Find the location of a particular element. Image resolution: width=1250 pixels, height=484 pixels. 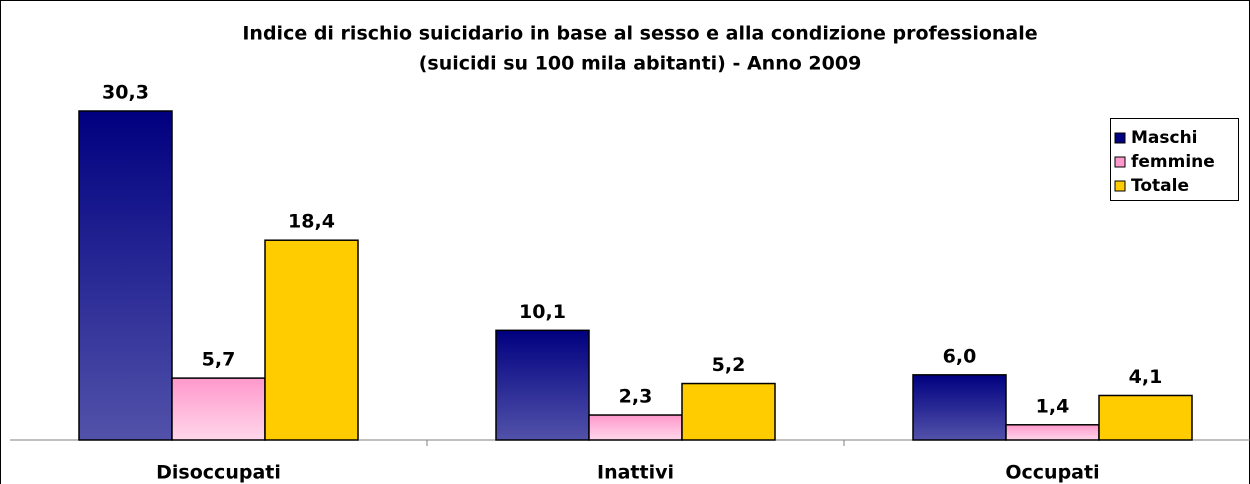

data-label: 18,4 is located at coordinates (311, 222).